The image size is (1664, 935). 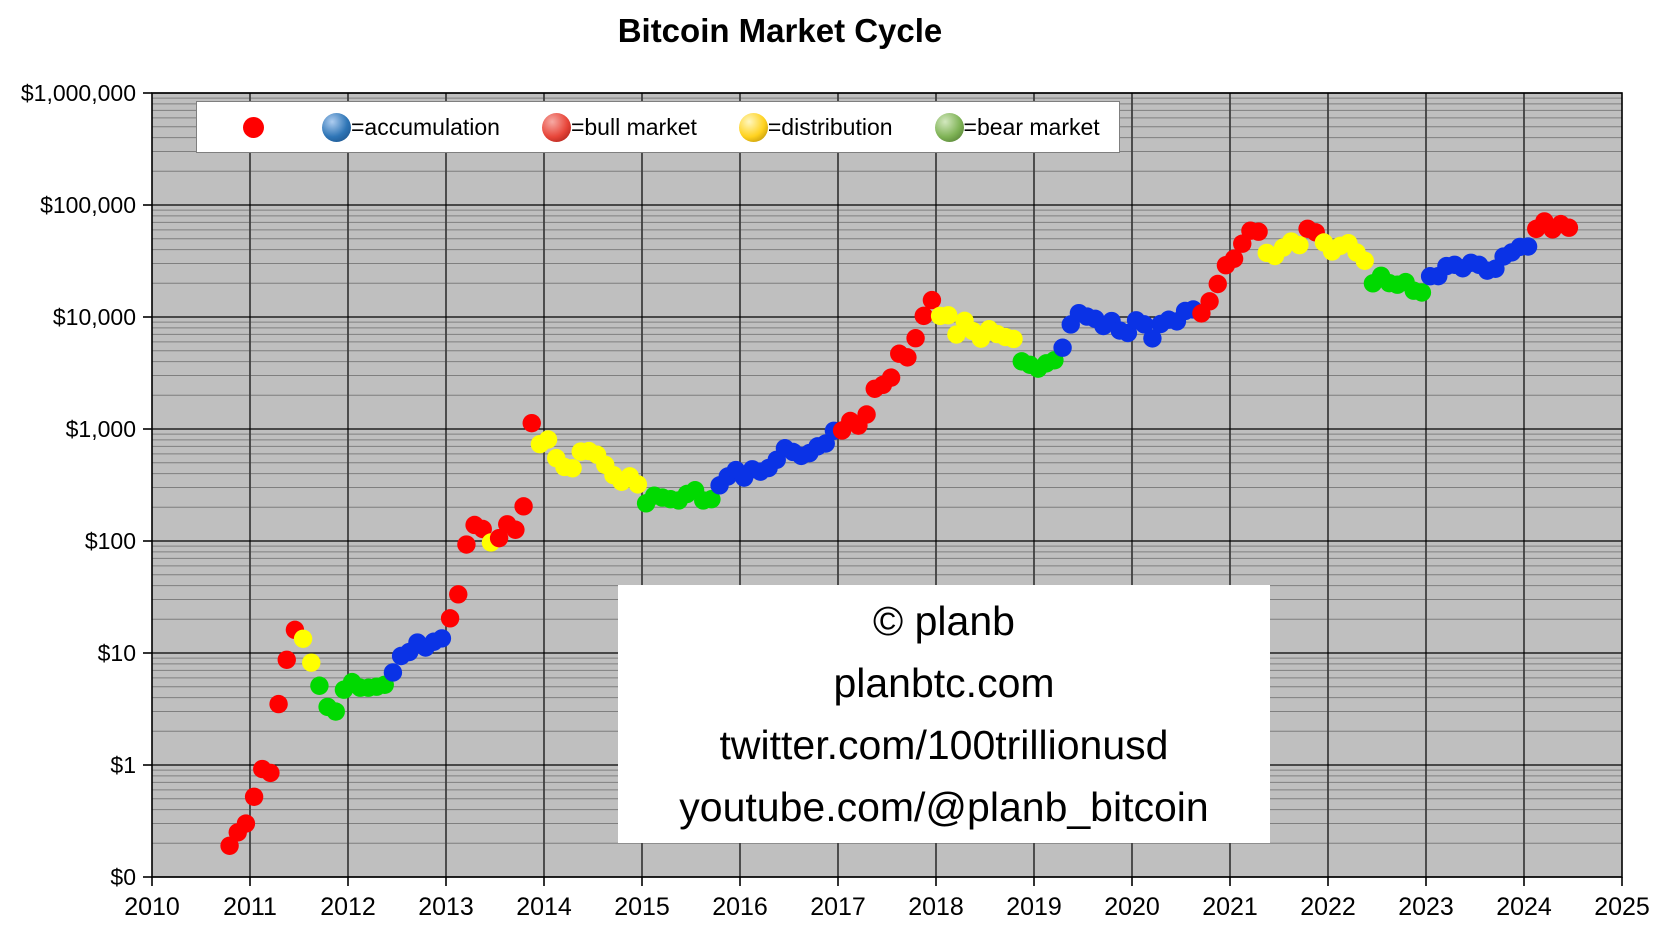 What do you see at coordinates (110, 541) in the screenshot?
I see `svg-text: $100` at bounding box center [110, 541].